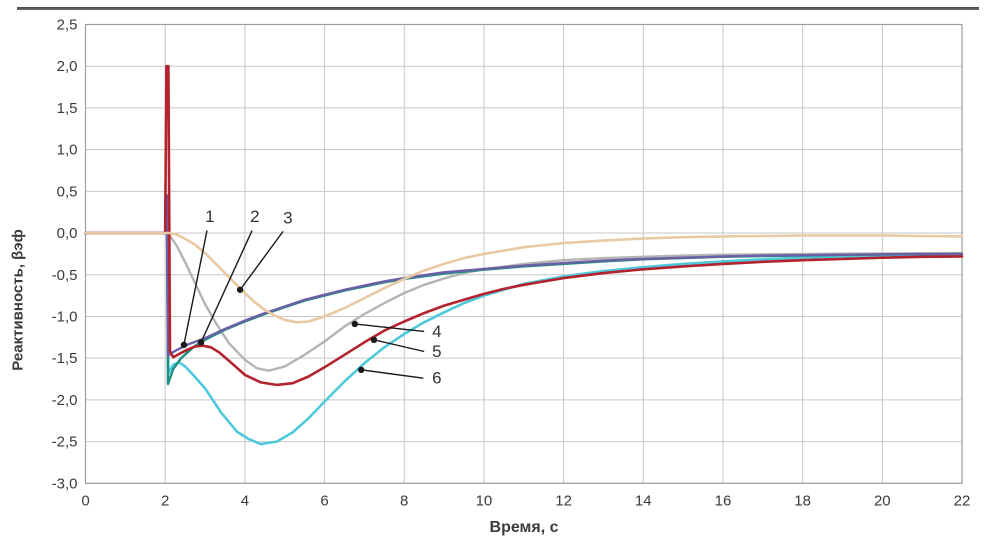  I want to click on top-rule-divider, so click(498, 8).